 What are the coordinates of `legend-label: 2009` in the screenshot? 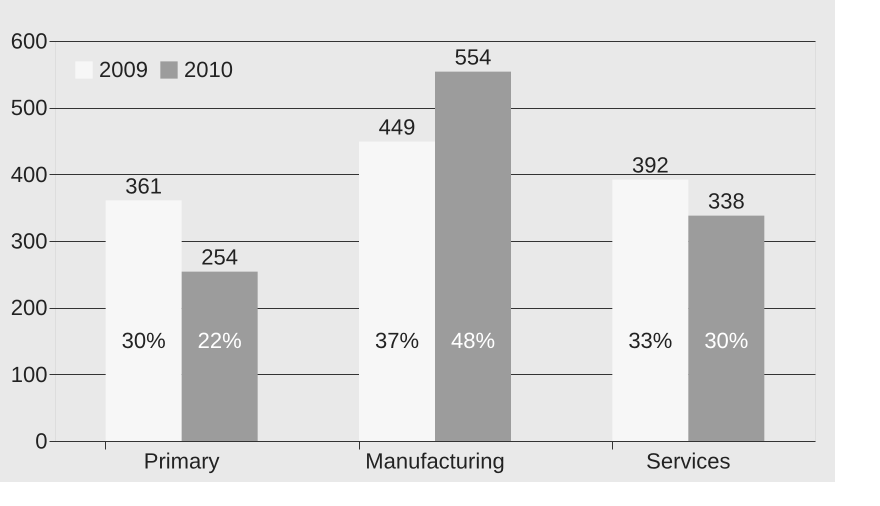 It's located at (123, 69).